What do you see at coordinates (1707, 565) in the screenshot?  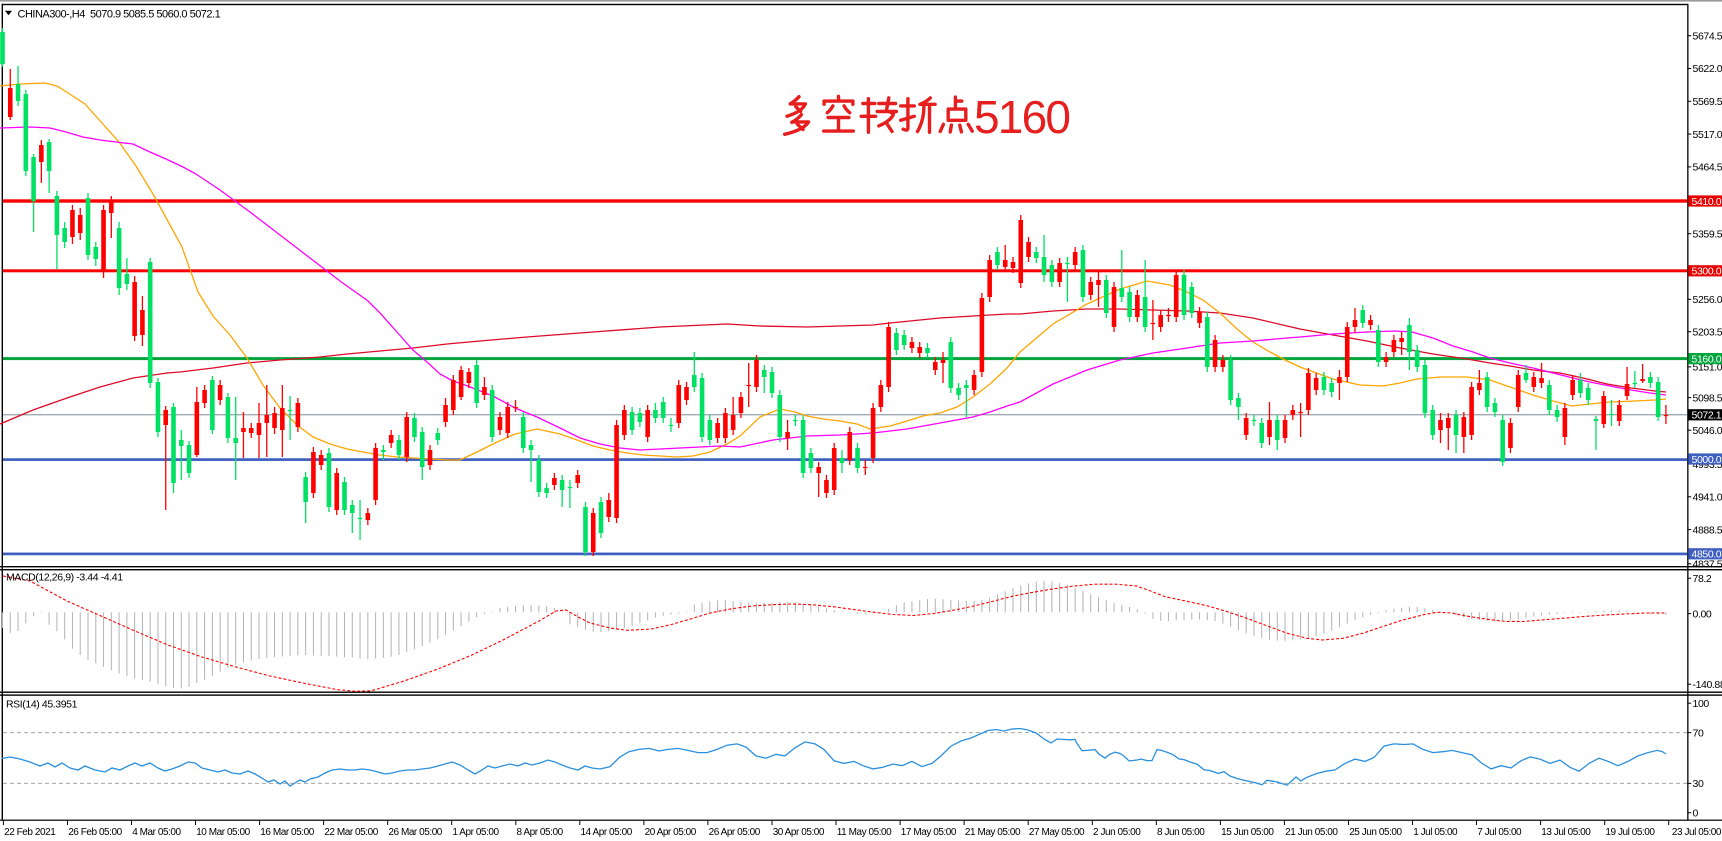 I see `svg-text: 4837.5` at bounding box center [1707, 565].